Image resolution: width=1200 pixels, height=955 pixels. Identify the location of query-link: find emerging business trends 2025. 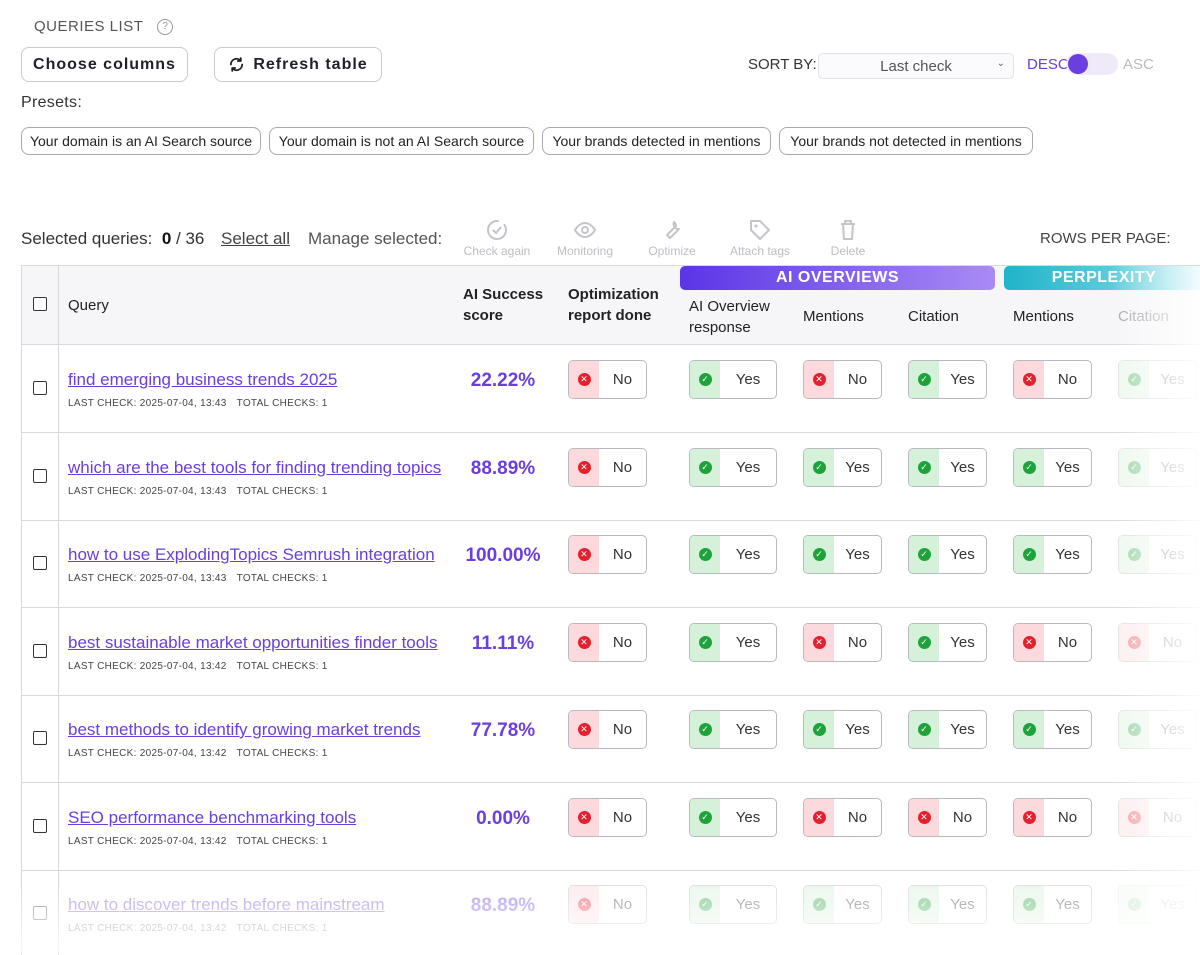
(203, 379).